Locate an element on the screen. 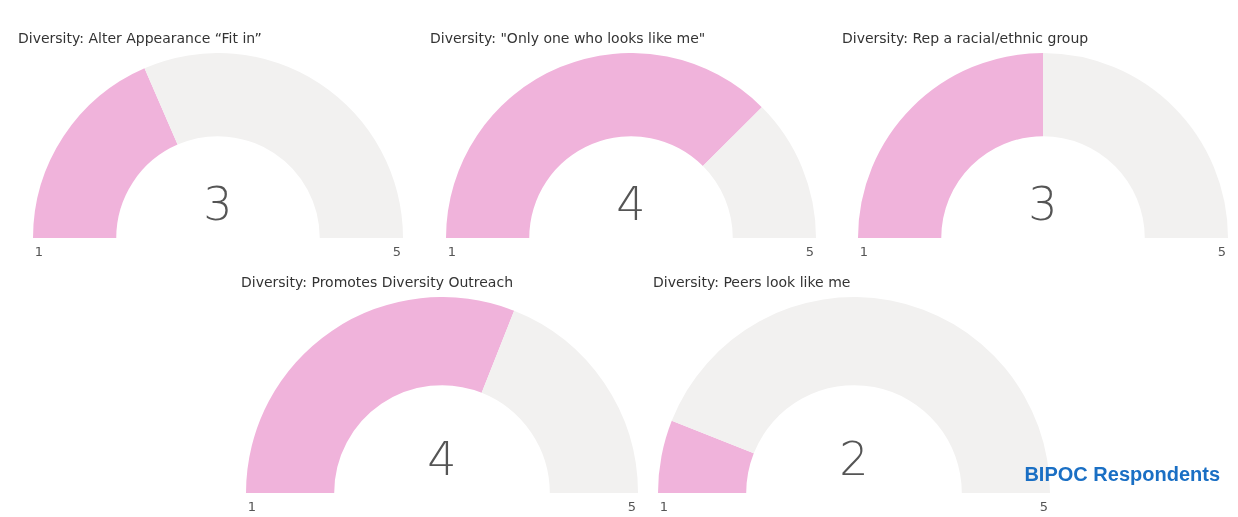 This screenshot has width=1238, height=517. chart-title: Diversity: Rep a racial/ethnic group is located at coordinates (965, 38).